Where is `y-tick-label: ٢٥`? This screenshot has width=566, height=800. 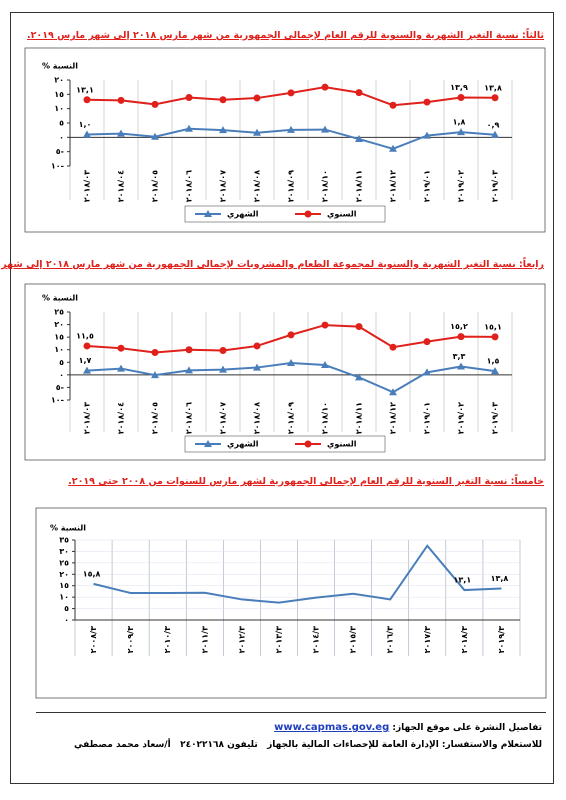
y-tick-label: ٢٥ is located at coordinates (59, 312).